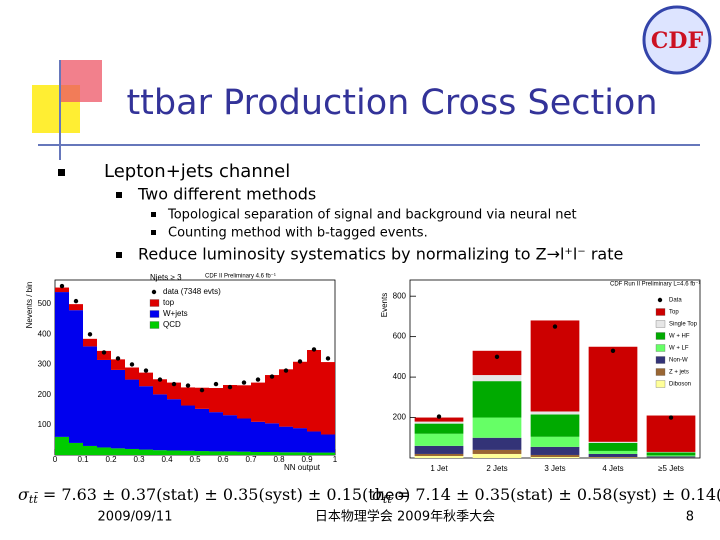 The height and width of the screenshot is (540, 720). Describe the element at coordinates (175, 313) in the screenshot. I see `legend-label: W+jets` at that location.